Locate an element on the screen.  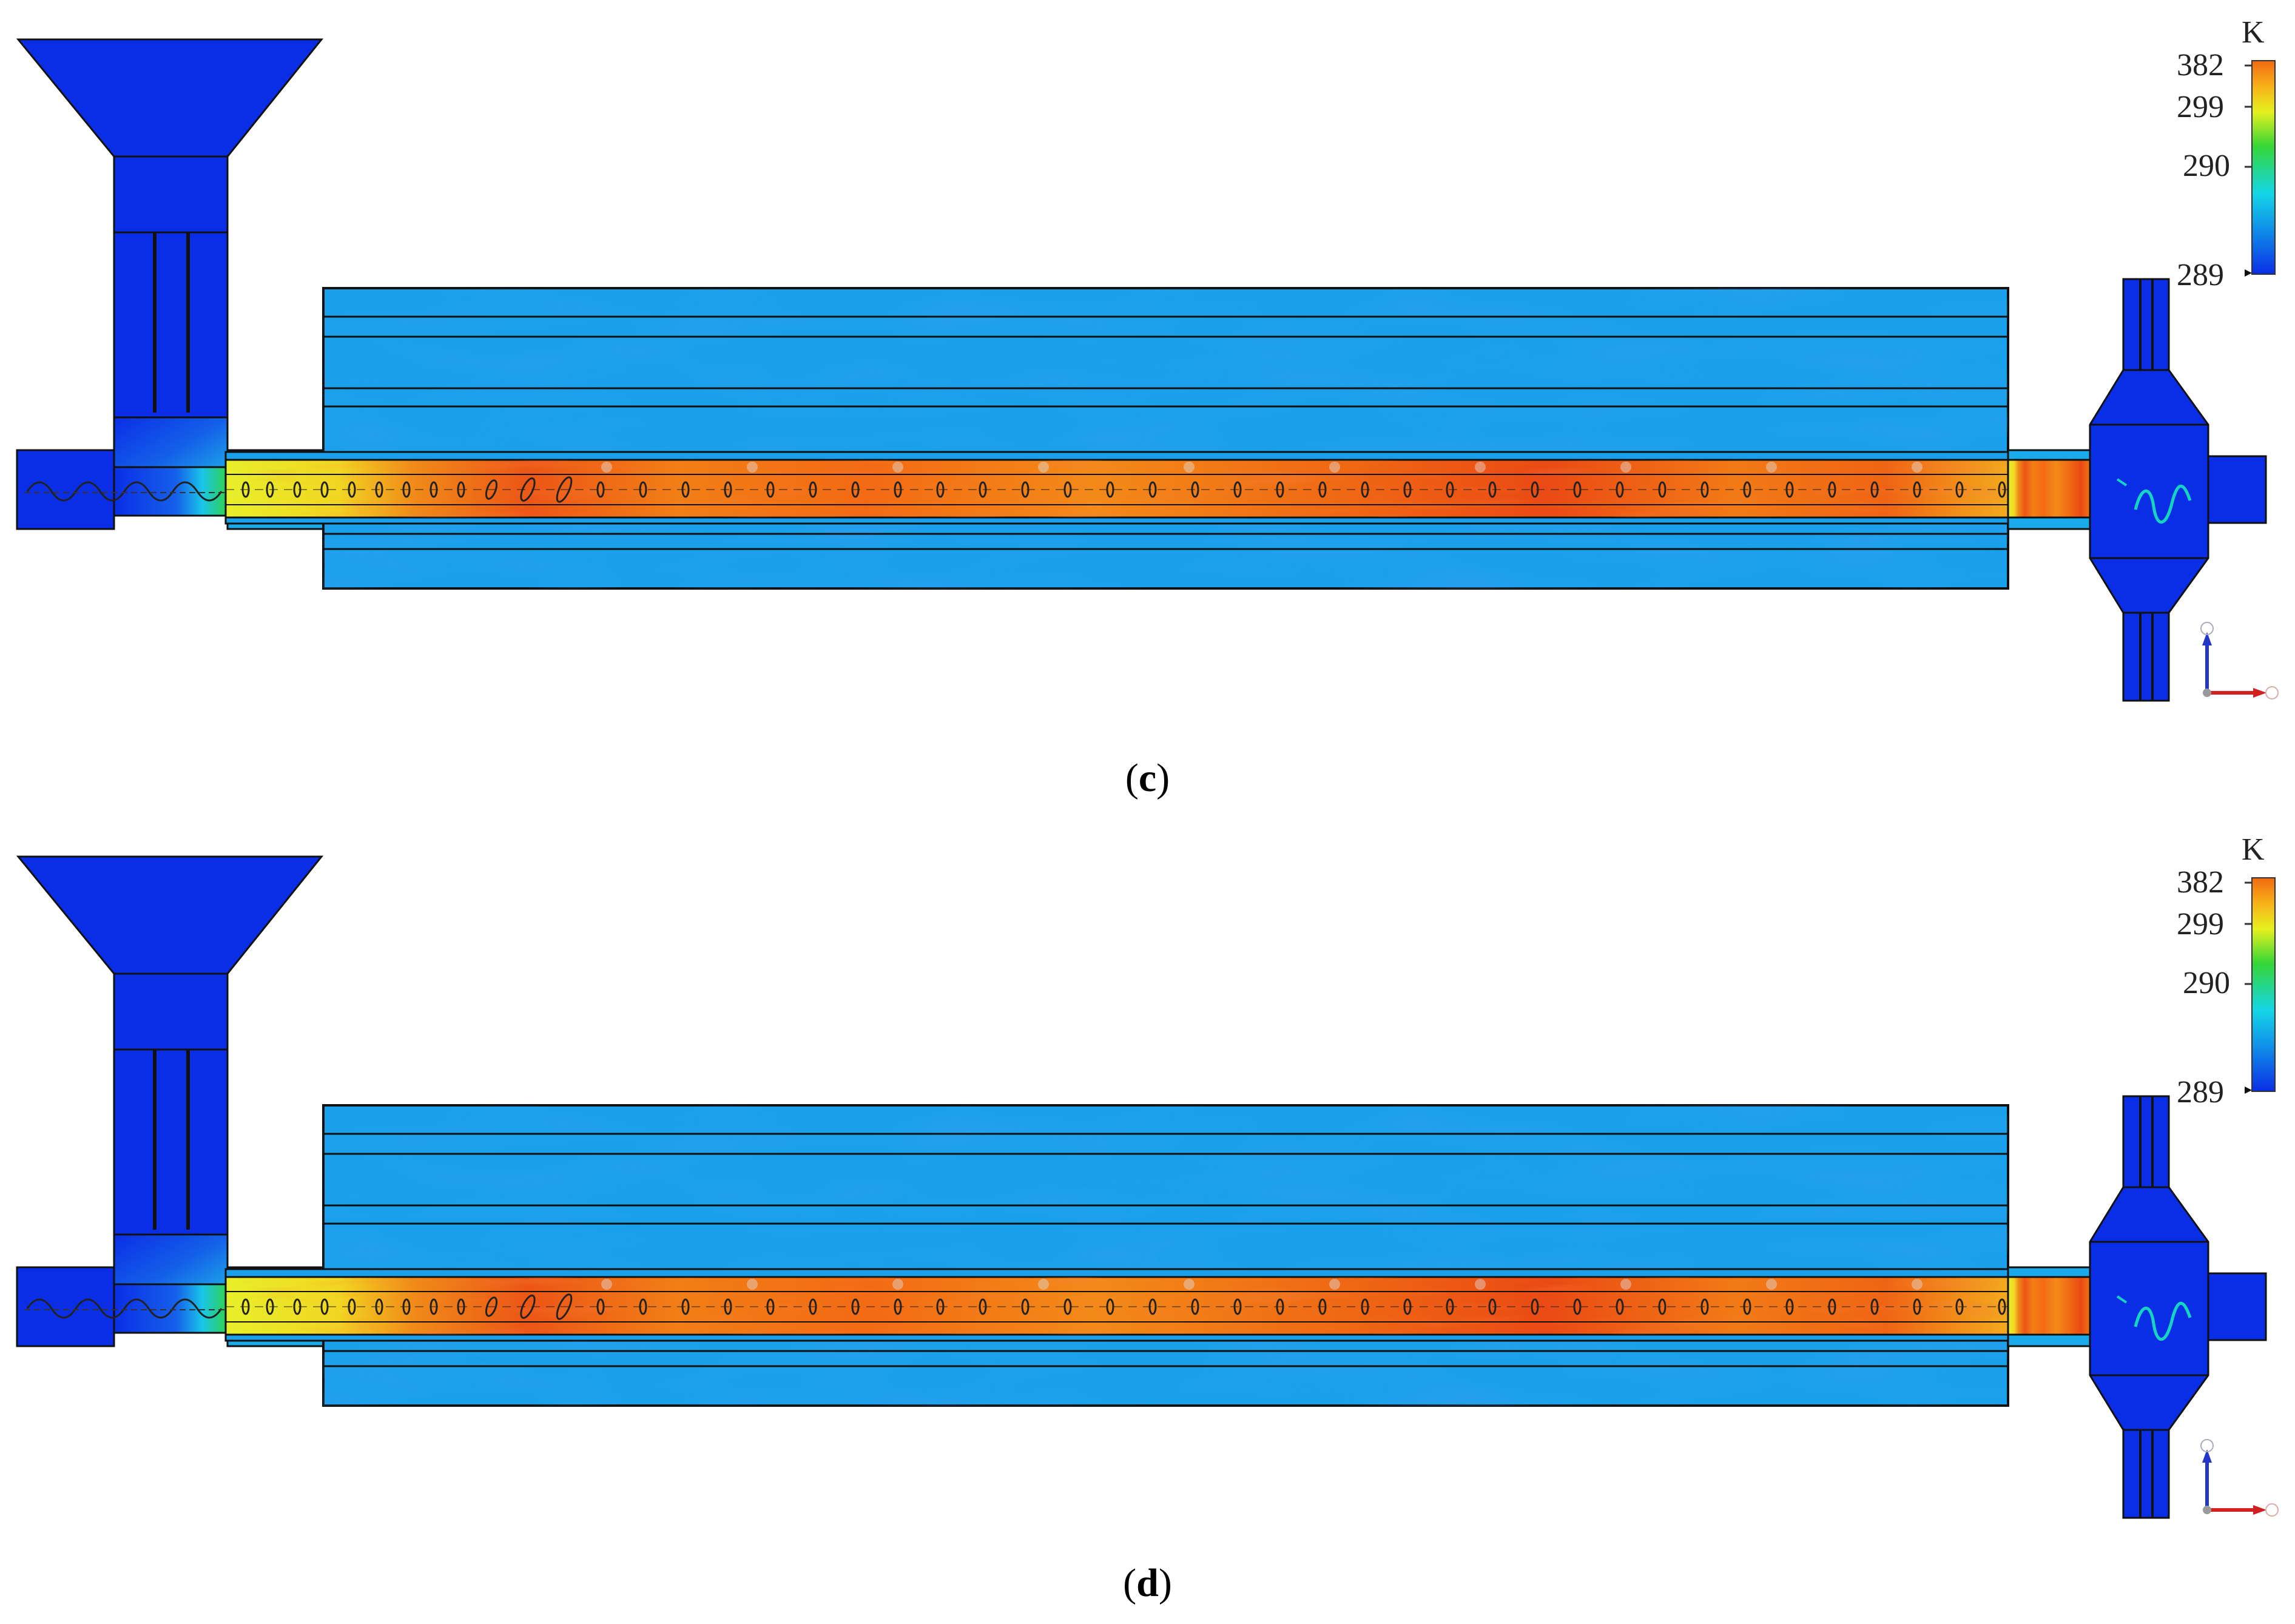
caption-label-c: c is located at coordinates (1147, 778).